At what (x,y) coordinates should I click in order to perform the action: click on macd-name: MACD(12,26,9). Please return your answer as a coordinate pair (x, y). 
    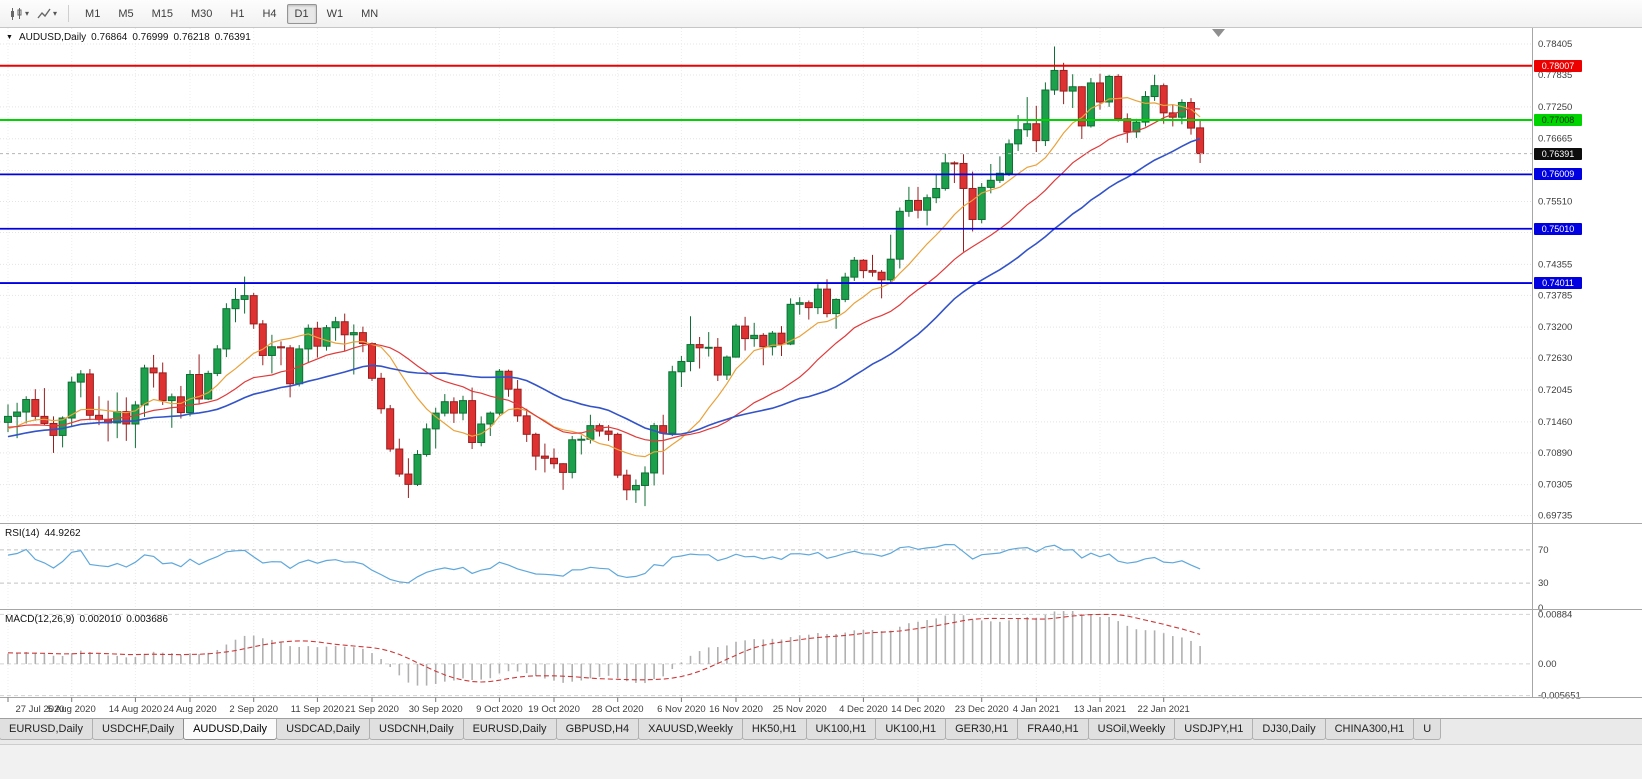
    Looking at the image, I should click on (40, 619).